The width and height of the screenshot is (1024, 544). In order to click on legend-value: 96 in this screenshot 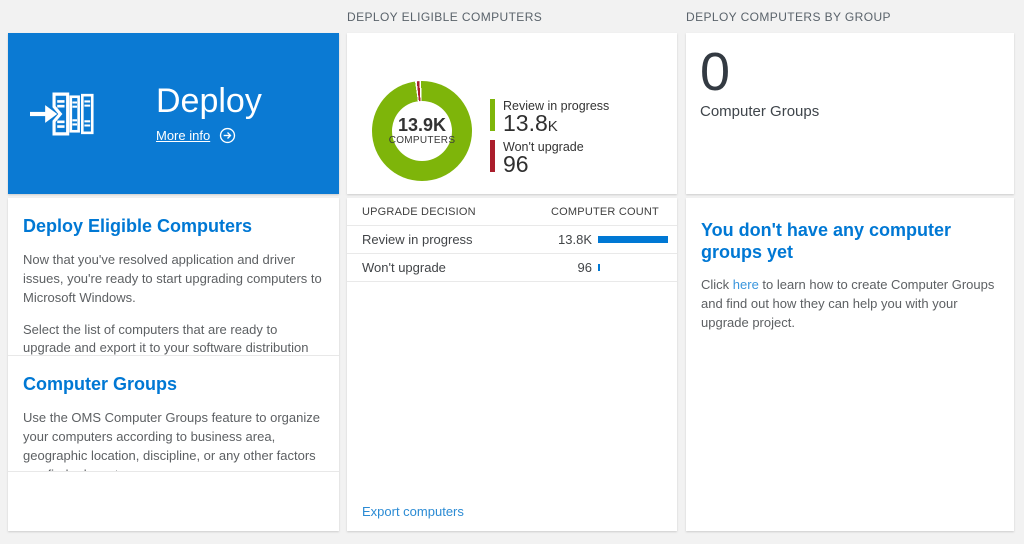, I will do `click(516, 164)`.